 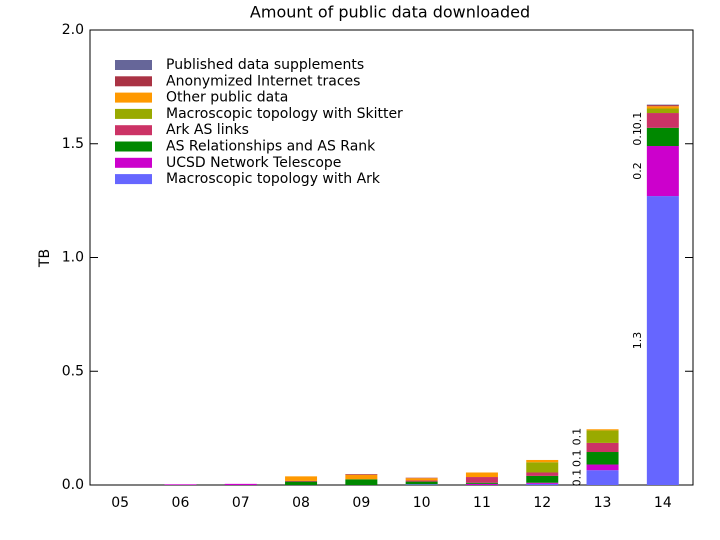 What do you see at coordinates (73, 485) in the screenshot?
I see `y-tick-label: 0.0` at bounding box center [73, 485].